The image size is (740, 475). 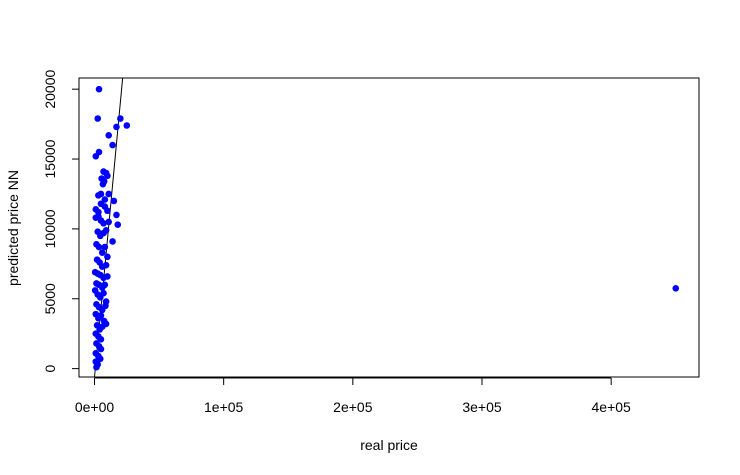 What do you see at coordinates (353, 396) in the screenshot?
I see `x-axis: 0e+00 1e+05 2e+05 3e+05 4e+05` at bounding box center [353, 396].